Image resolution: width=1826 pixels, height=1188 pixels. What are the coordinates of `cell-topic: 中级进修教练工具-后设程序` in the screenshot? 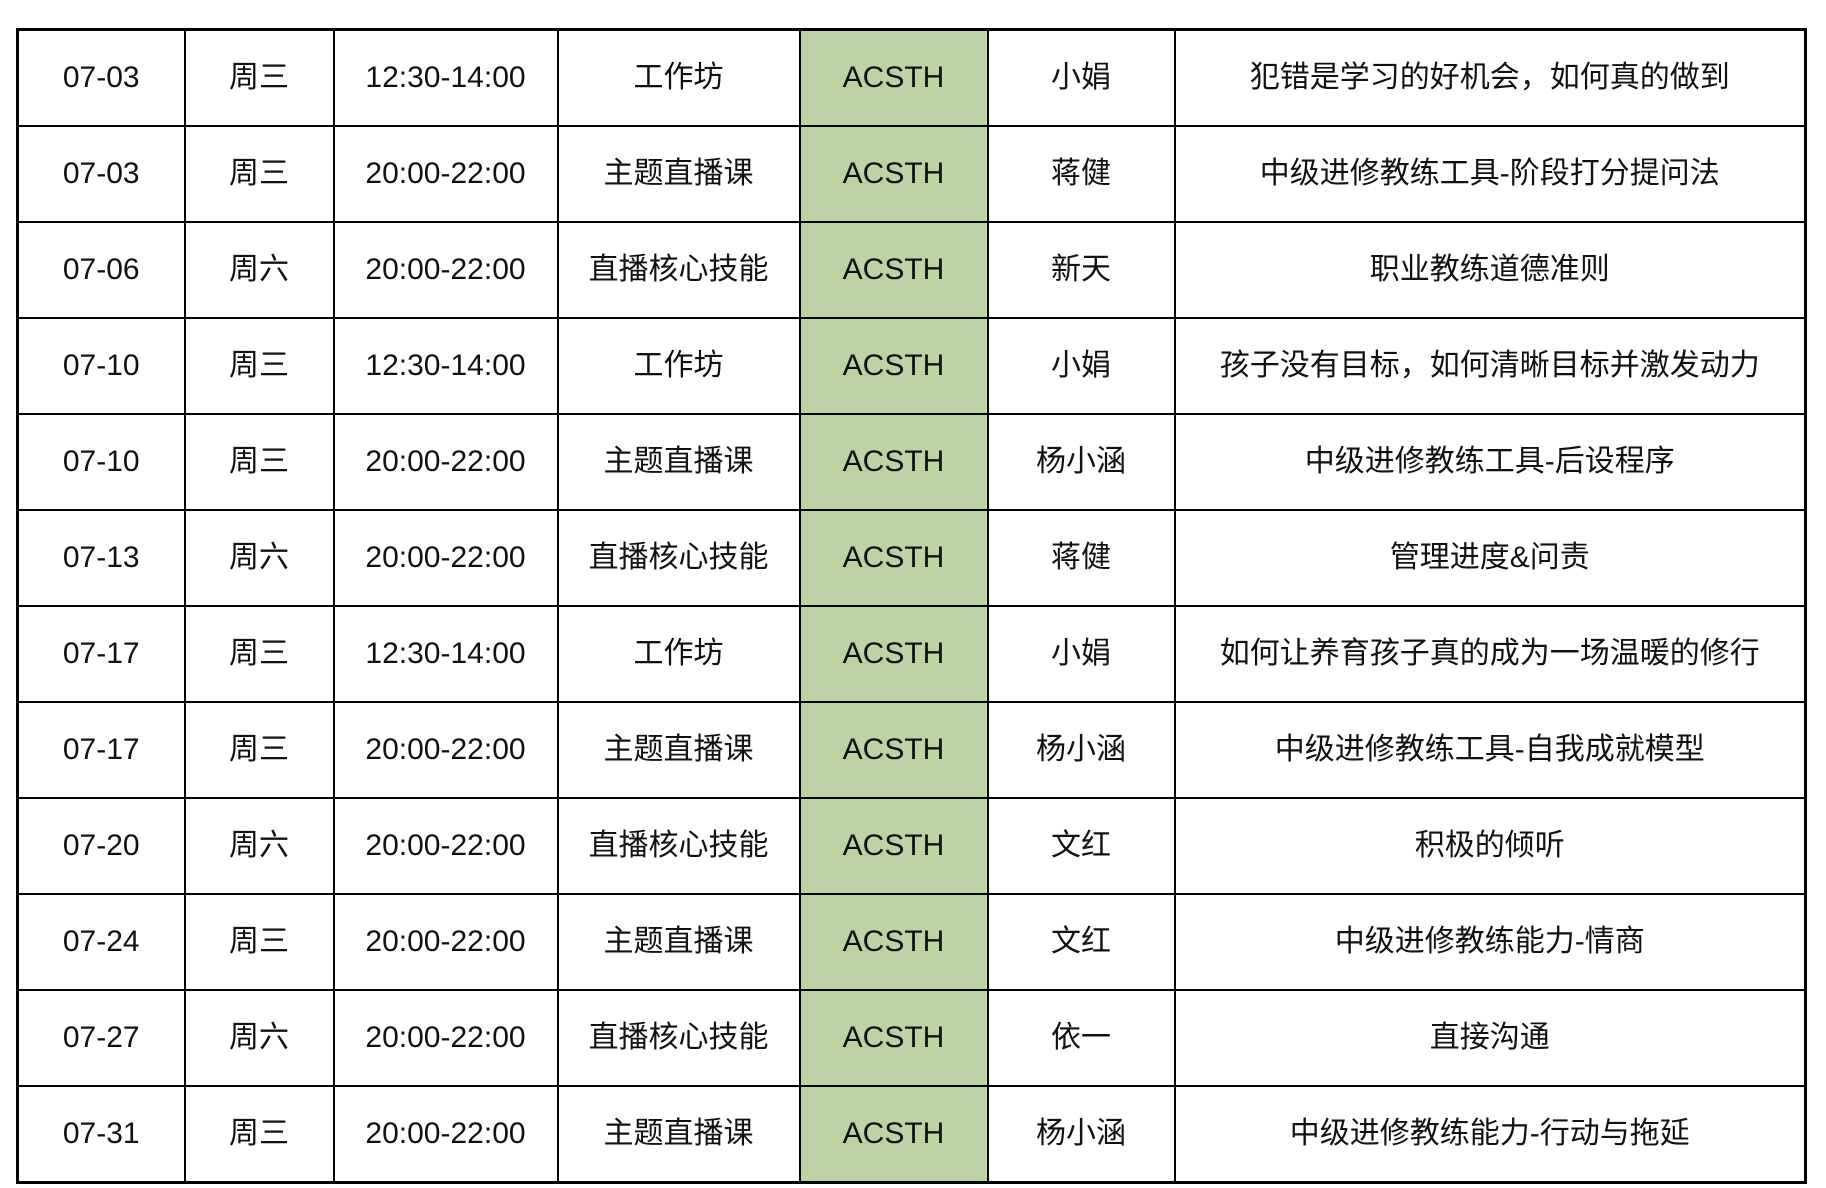 It's located at (1490, 462).